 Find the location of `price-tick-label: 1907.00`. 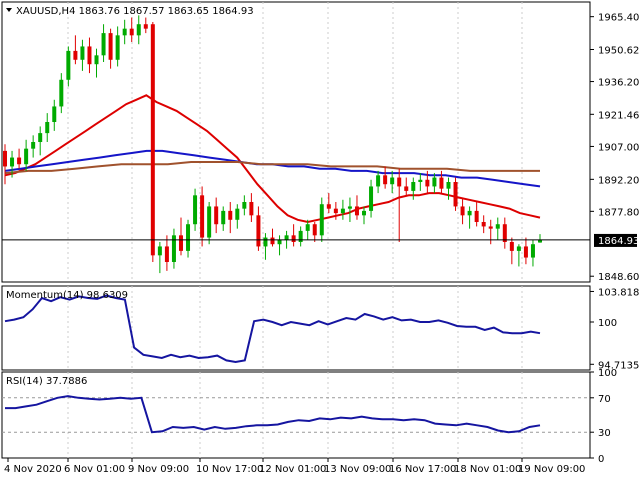

price-tick-label: 1907.00 is located at coordinates (618, 147).